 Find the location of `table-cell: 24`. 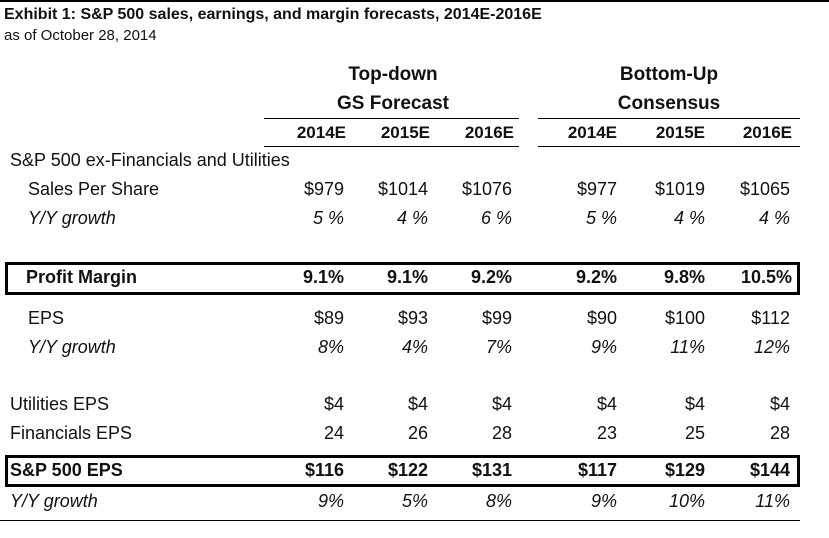

table-cell: 24 is located at coordinates (333, 433).